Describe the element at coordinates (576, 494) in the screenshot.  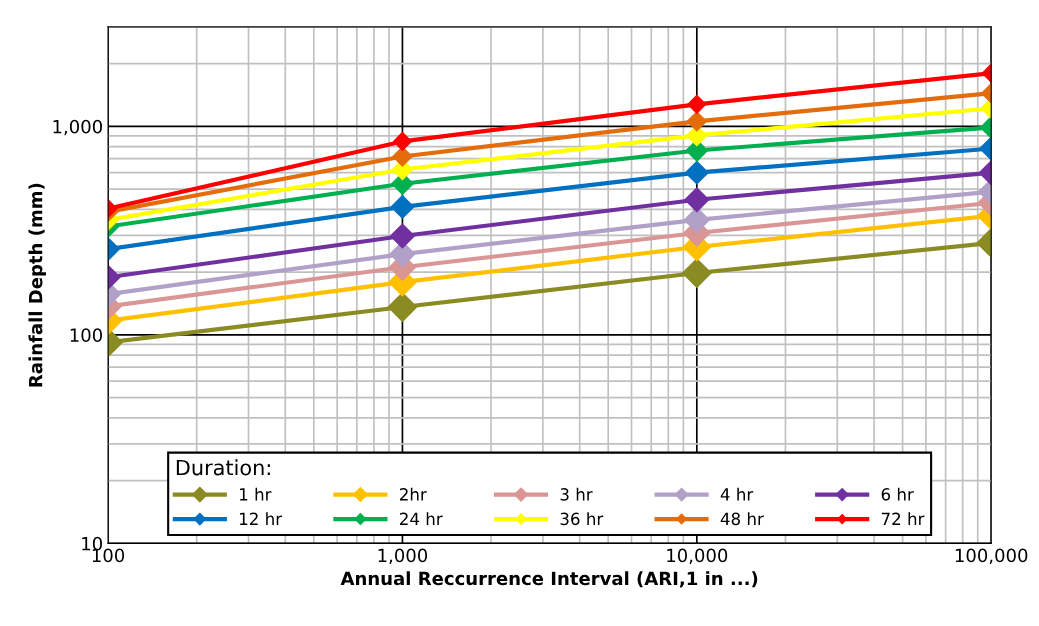
I see `legend-label: 3 hr` at that location.